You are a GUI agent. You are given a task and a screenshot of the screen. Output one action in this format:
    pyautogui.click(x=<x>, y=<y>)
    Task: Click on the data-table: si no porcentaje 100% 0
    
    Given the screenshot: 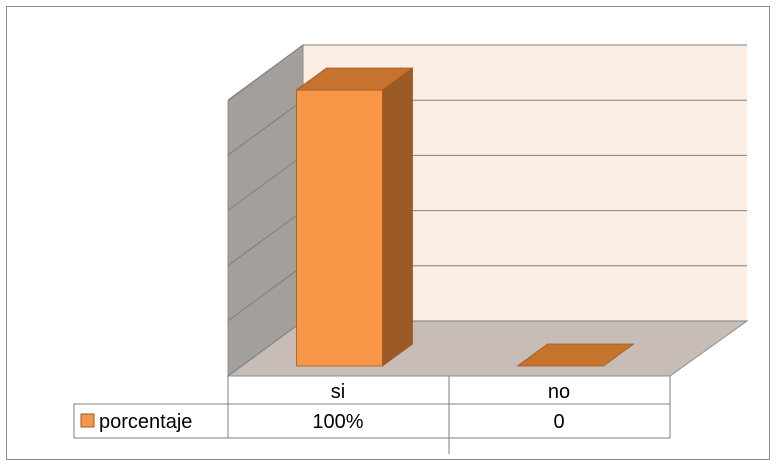 What is the action you would take?
    pyautogui.click(x=372, y=415)
    